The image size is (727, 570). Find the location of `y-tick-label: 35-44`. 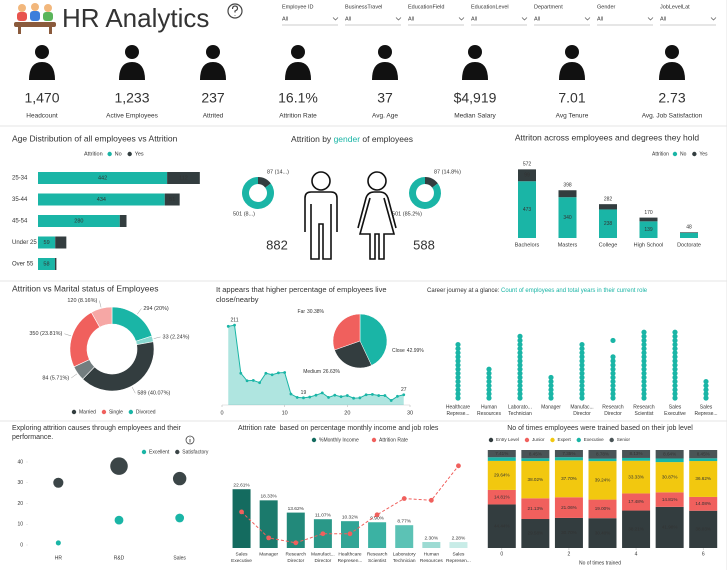

y-tick-label: 35-44 is located at coordinates (20, 200).